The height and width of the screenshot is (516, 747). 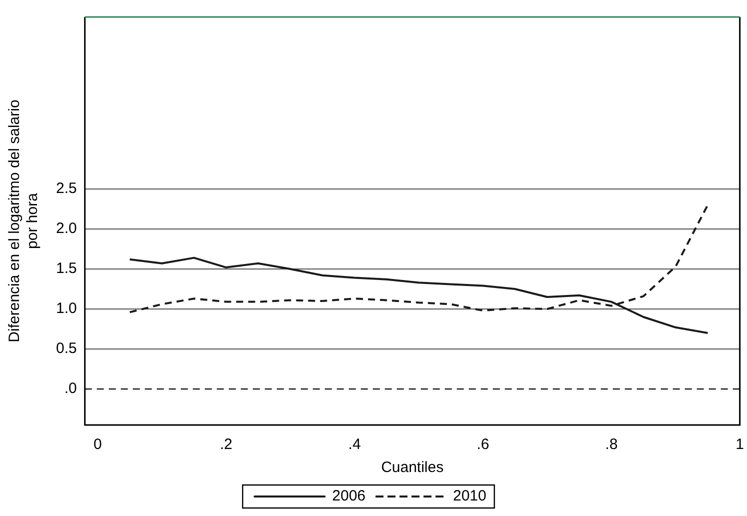 What do you see at coordinates (469, 496) in the screenshot?
I see `legend-label: 2010` at bounding box center [469, 496].